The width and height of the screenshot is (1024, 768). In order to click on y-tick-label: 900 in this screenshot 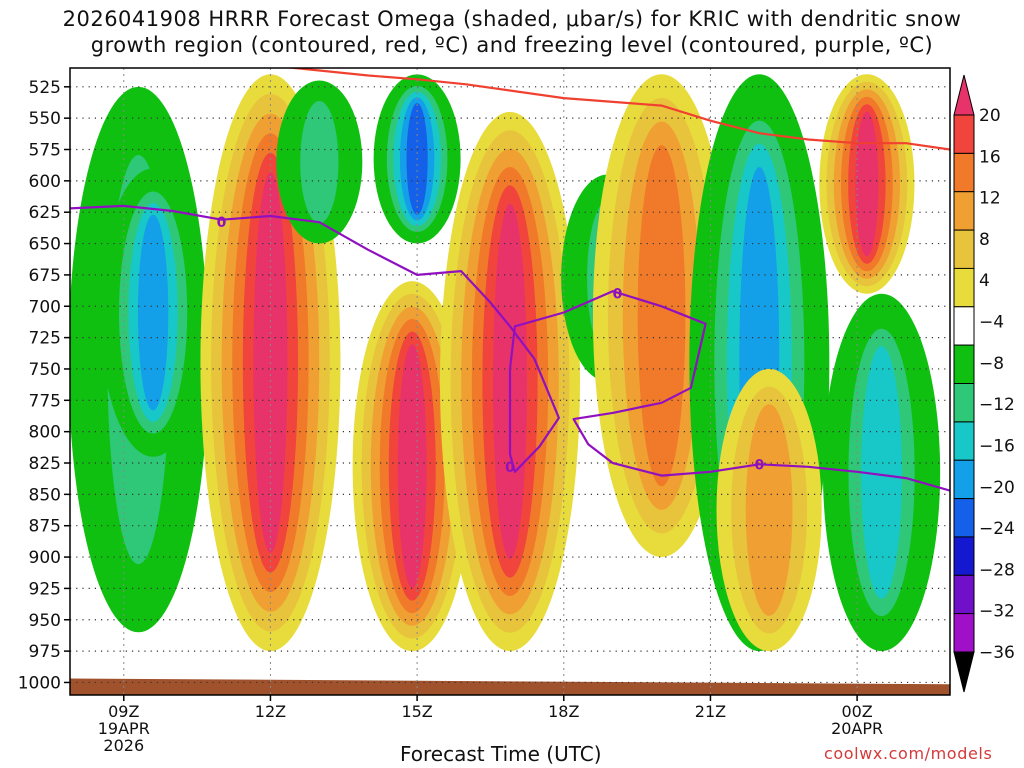, I will do `click(45, 558)`.